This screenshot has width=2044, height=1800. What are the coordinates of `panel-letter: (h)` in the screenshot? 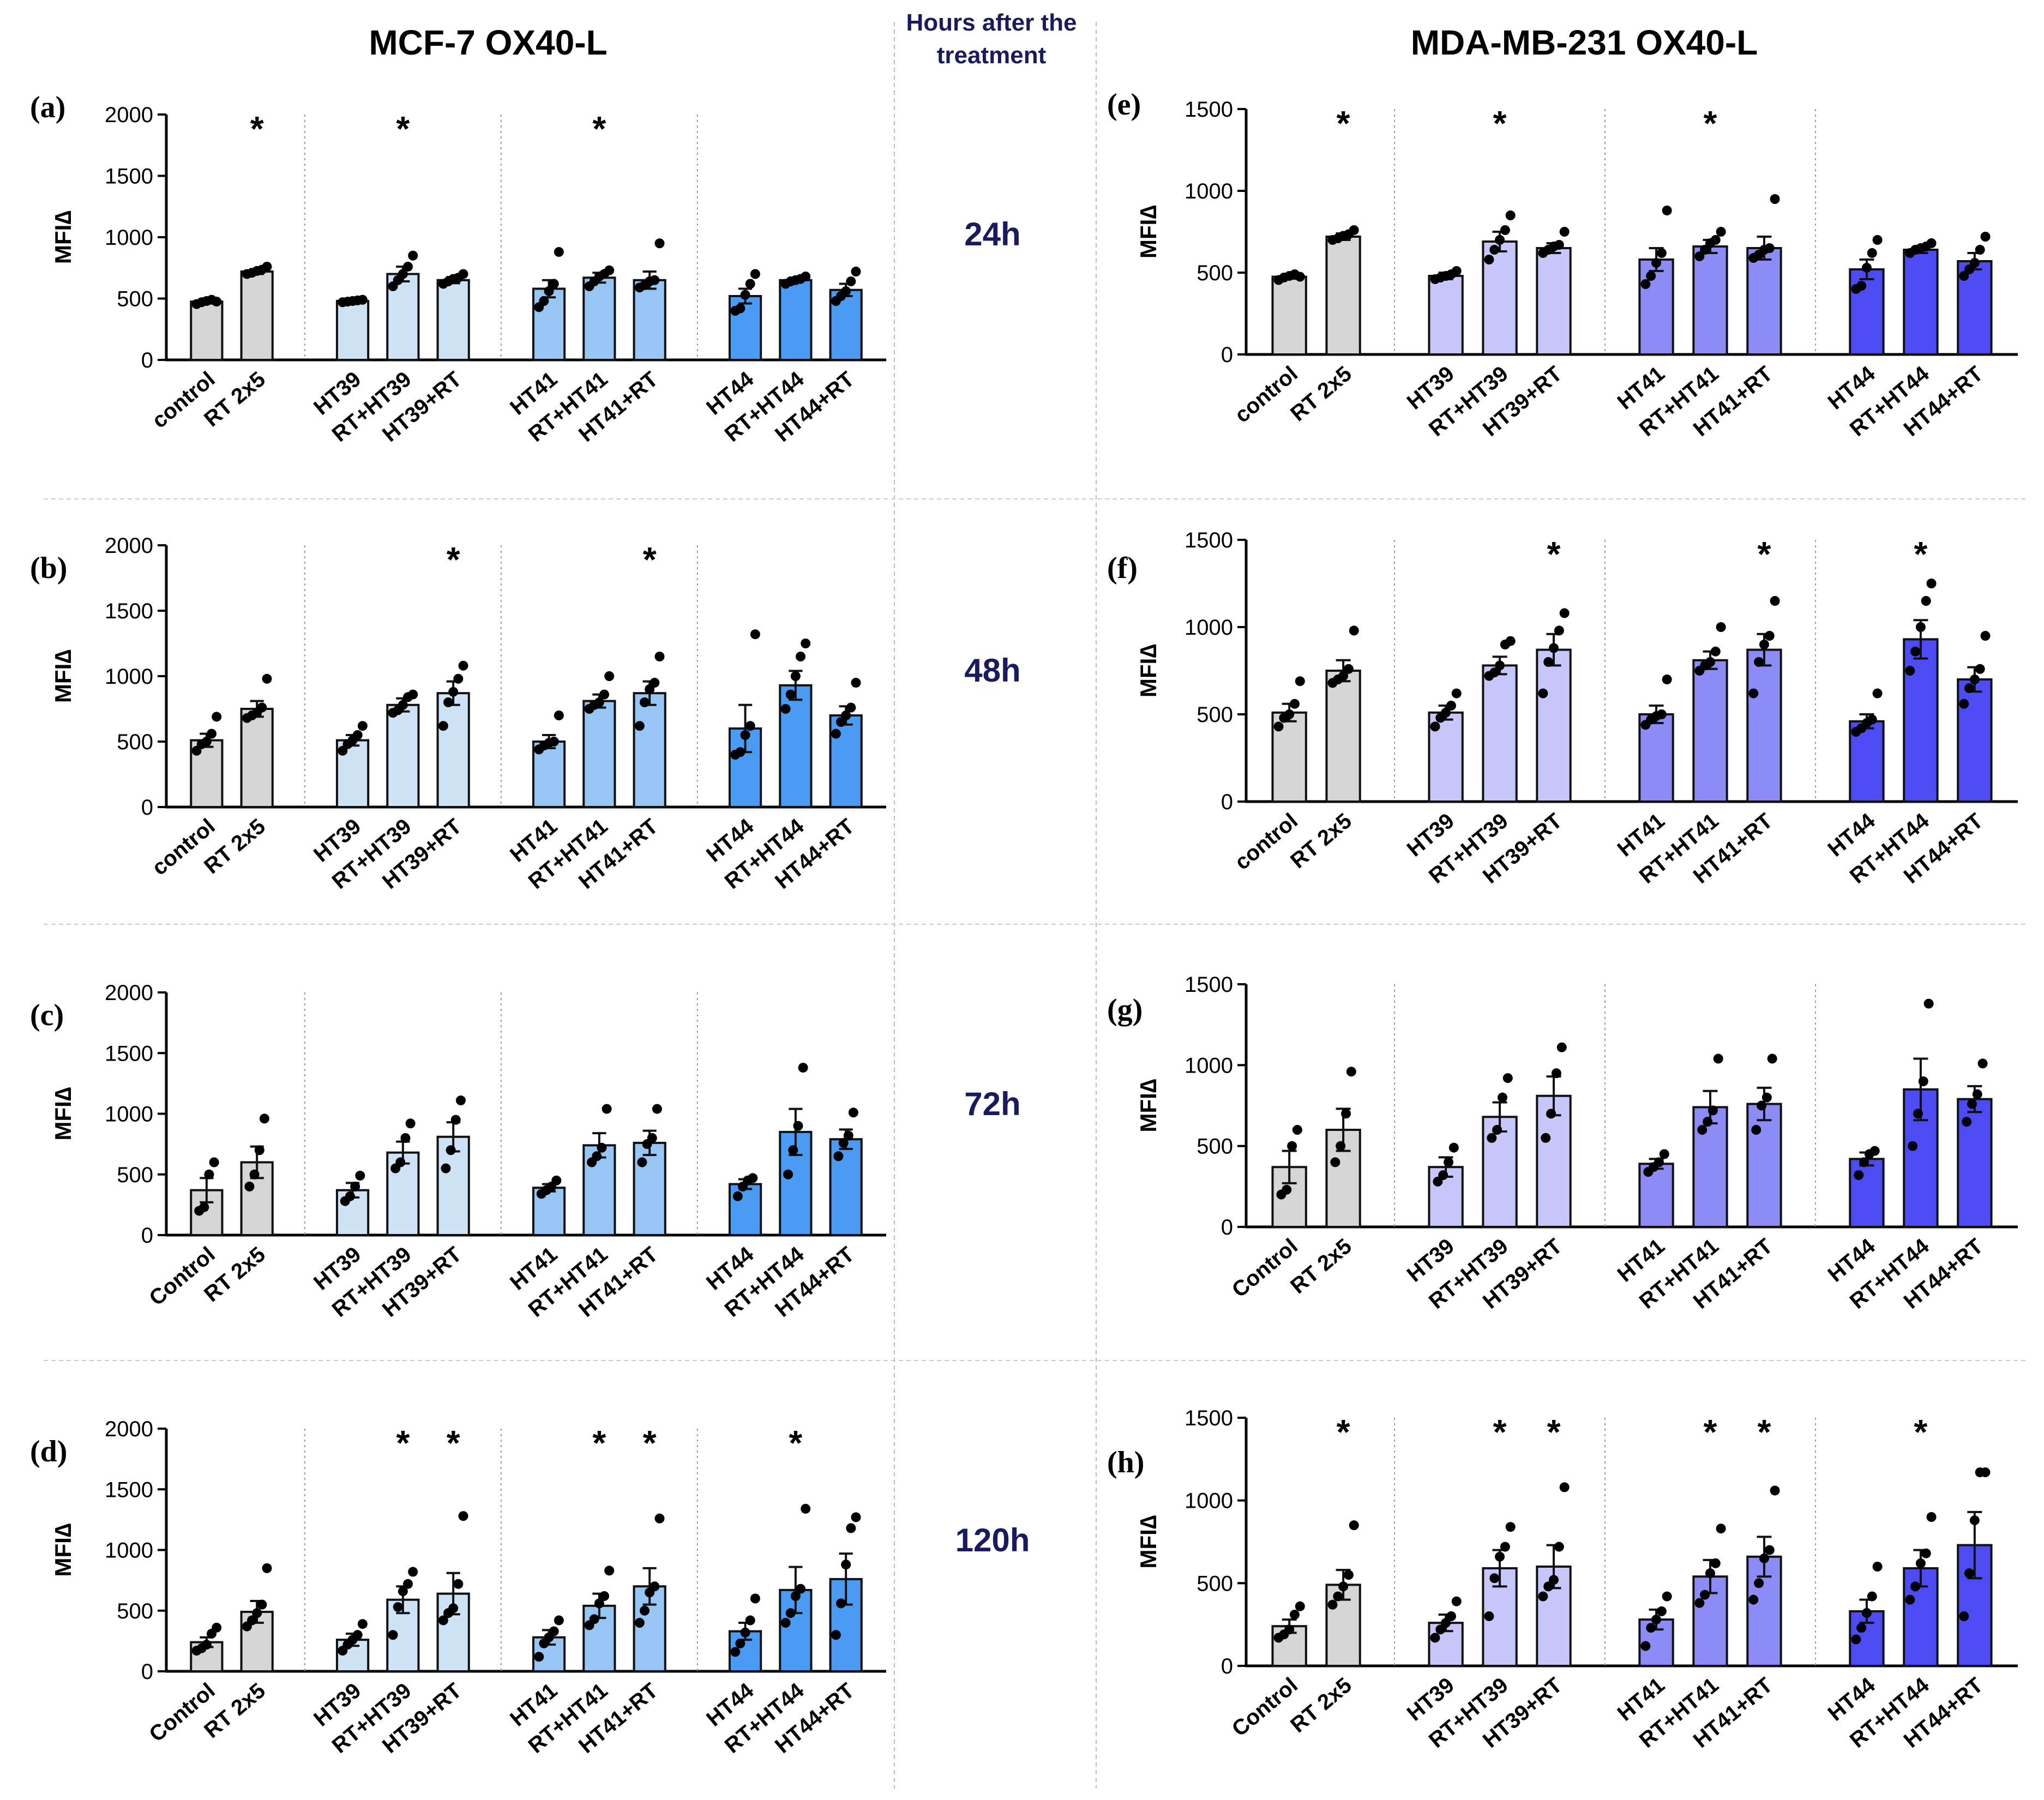 It's located at (1125, 1462).